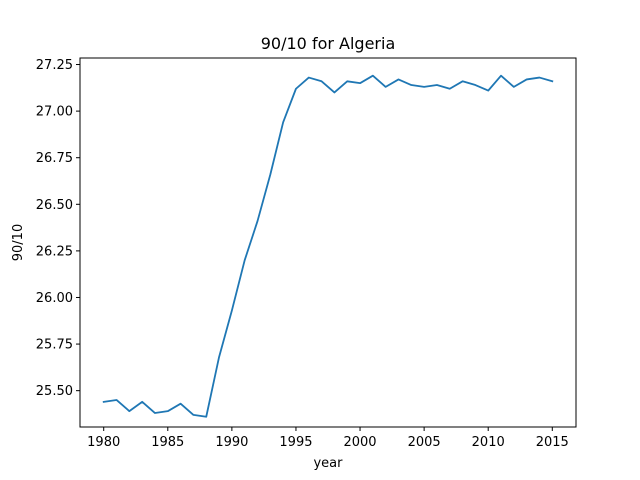 This screenshot has height=480, width=640. I want to click on y-tick-label: 26.25, so click(54, 251).